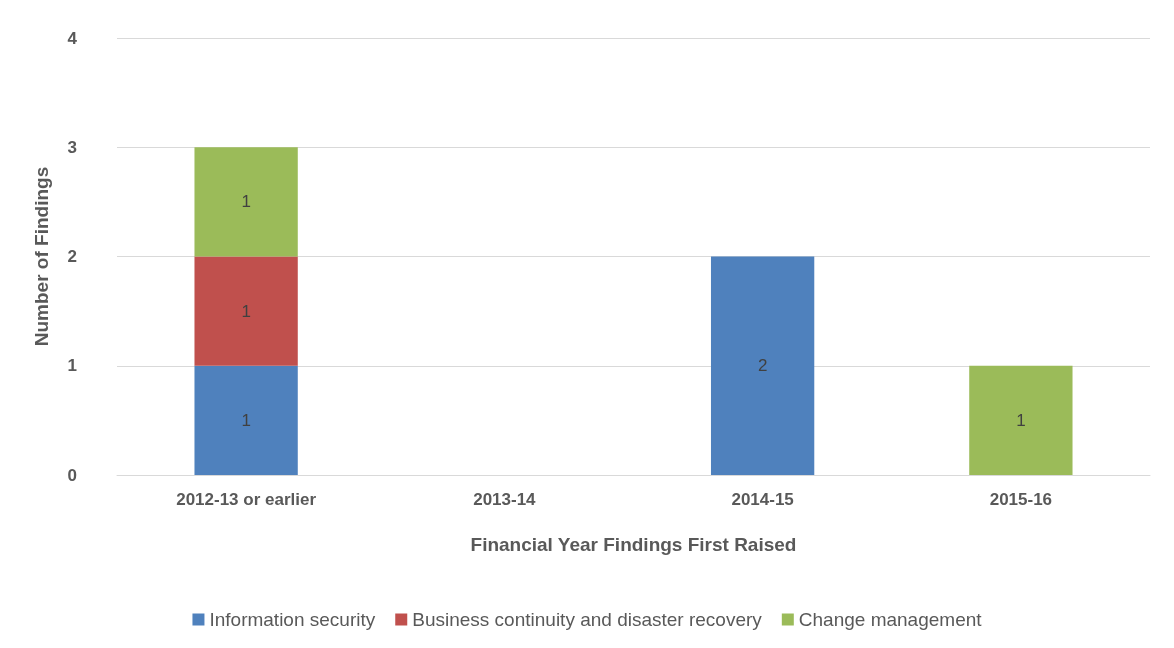 The width and height of the screenshot is (1174, 648). Describe the element at coordinates (72, 256) in the screenshot. I see `y-tick-label: 2` at that location.